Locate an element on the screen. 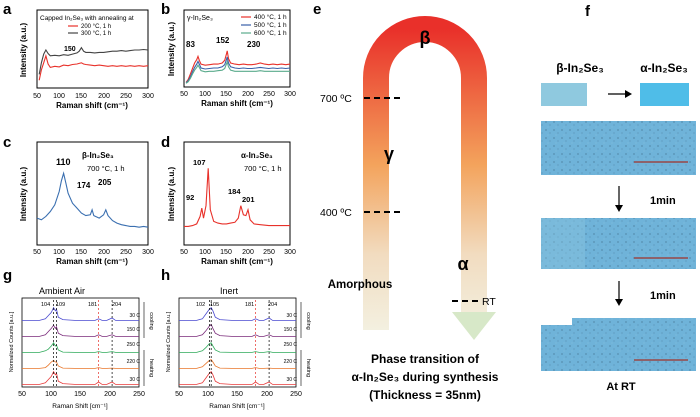 This screenshot has width=700, height=417. peak-label: 110 is located at coordinates (63, 162).